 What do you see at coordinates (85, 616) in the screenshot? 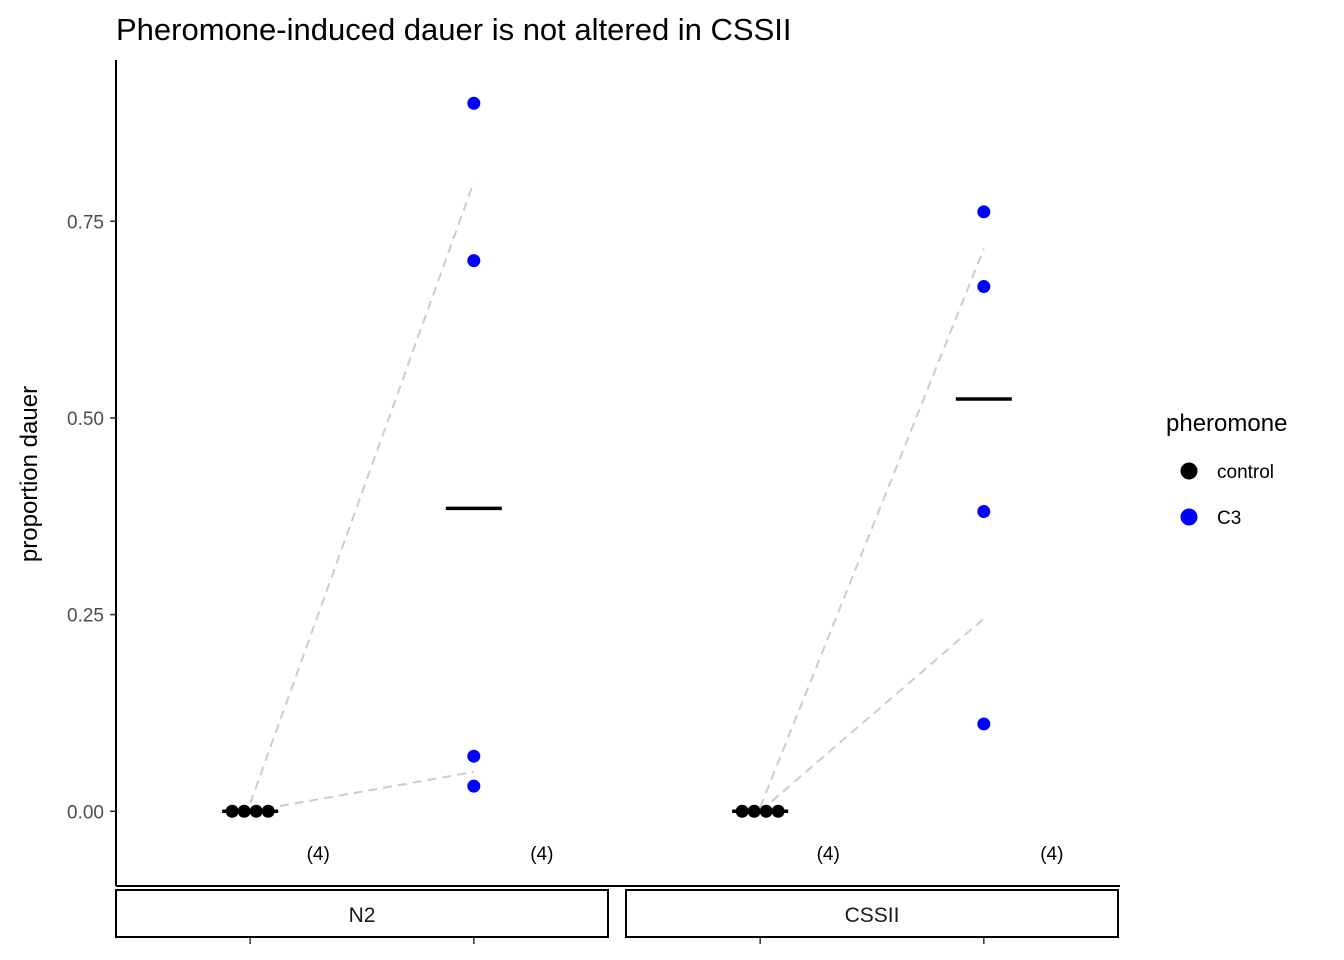
I see `y-tick-label: 0.25` at bounding box center [85, 616].